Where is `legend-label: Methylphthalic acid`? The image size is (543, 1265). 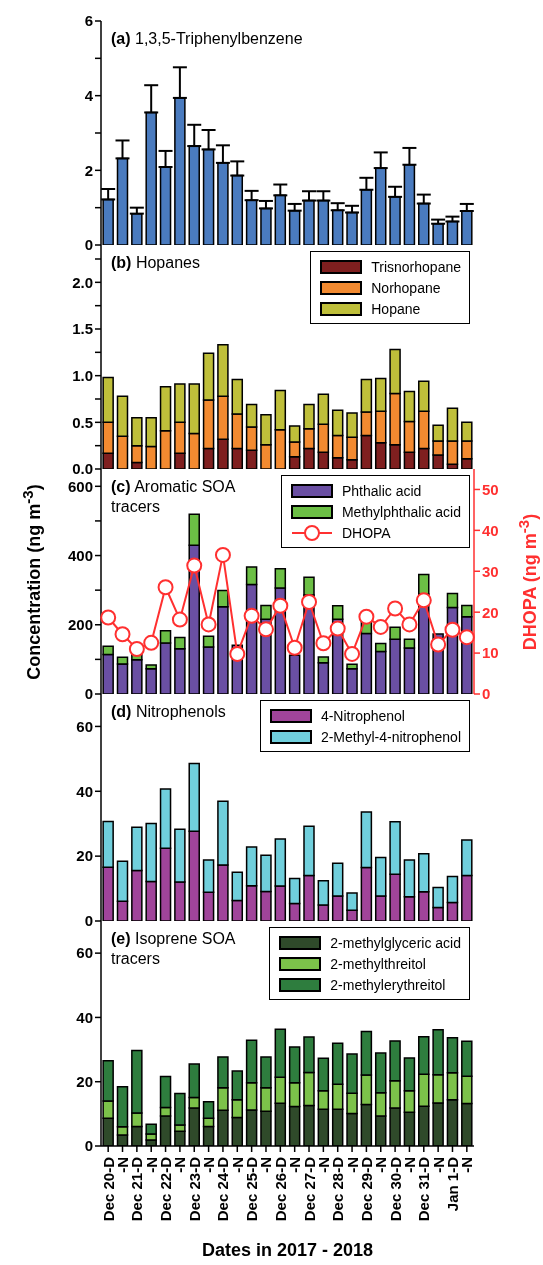
legend-label: Methylphthalic acid is located at coordinates (401, 511).